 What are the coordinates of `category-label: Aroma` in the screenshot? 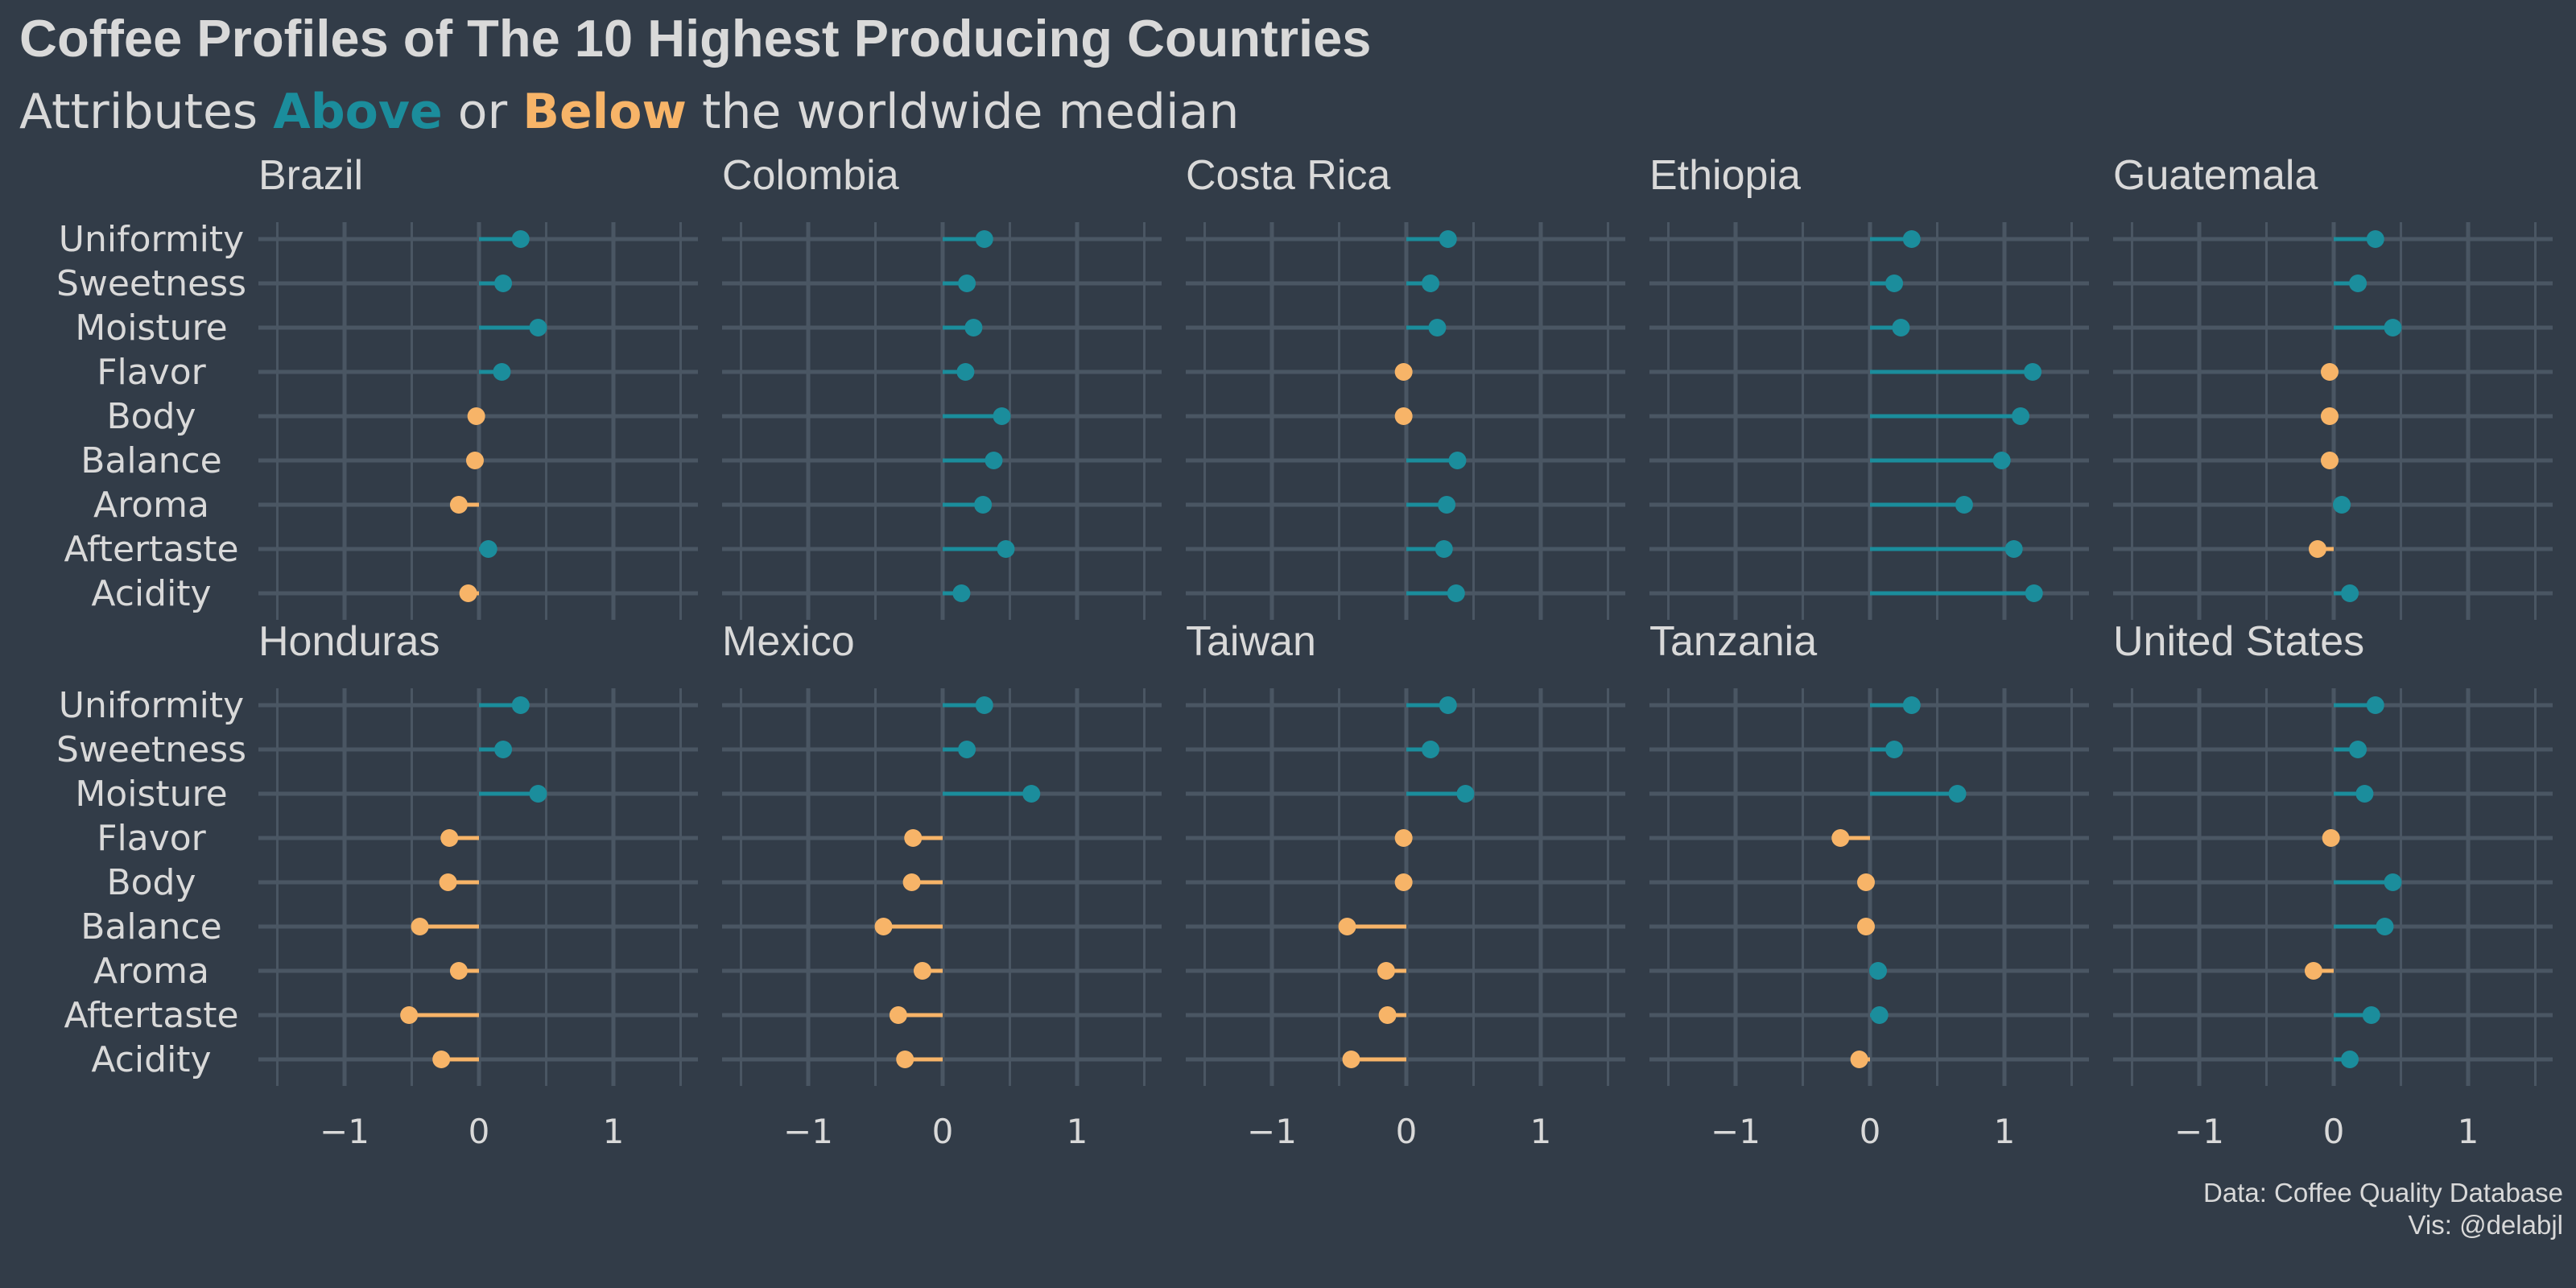 It's located at (151, 505).